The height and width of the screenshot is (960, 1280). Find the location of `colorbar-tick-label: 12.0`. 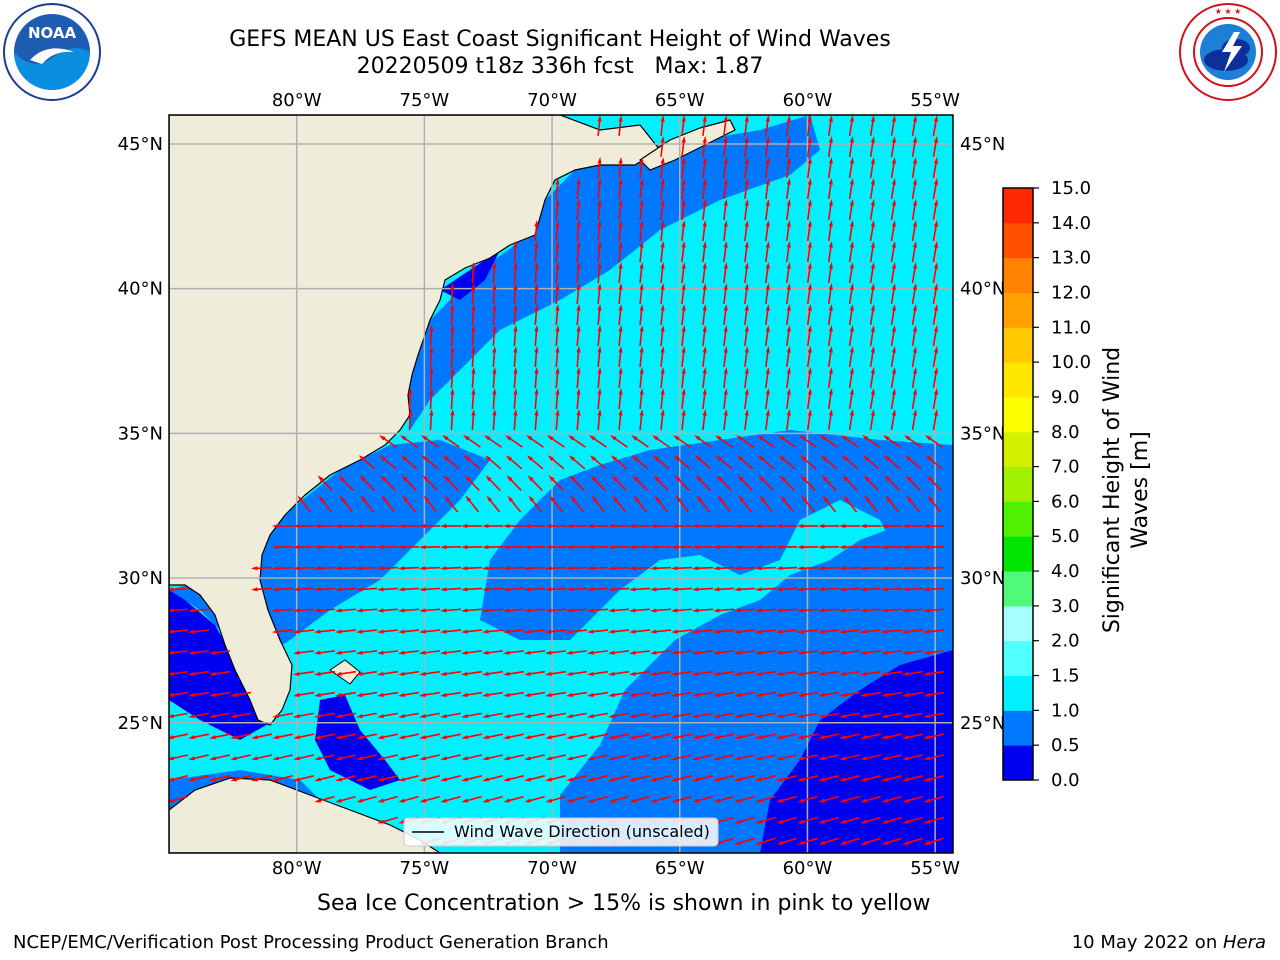

colorbar-tick-label: 12.0 is located at coordinates (1071, 292).